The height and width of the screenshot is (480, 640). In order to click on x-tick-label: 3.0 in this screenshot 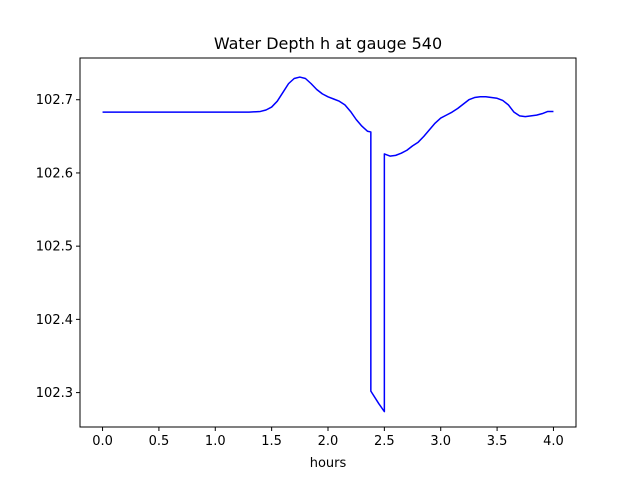, I will do `click(440, 441)`.